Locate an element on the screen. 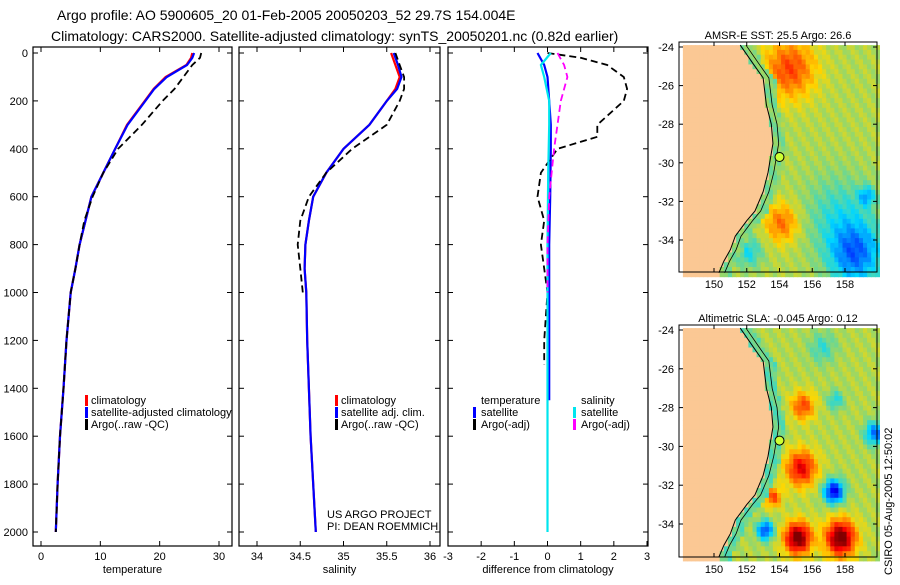  x-tick-label: 34.5 is located at coordinates (300, 557).